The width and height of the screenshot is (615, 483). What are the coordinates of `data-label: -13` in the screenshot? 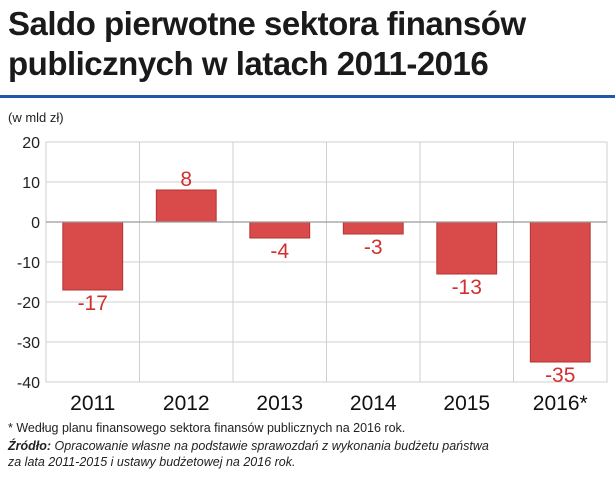 It's located at (467, 287).